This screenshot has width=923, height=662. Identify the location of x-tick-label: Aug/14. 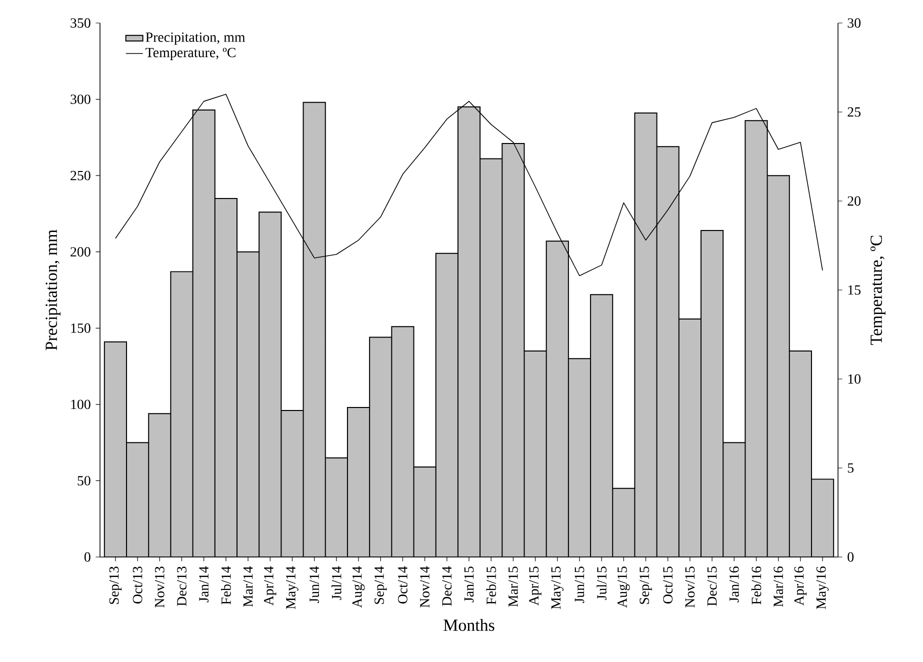
(358, 587).